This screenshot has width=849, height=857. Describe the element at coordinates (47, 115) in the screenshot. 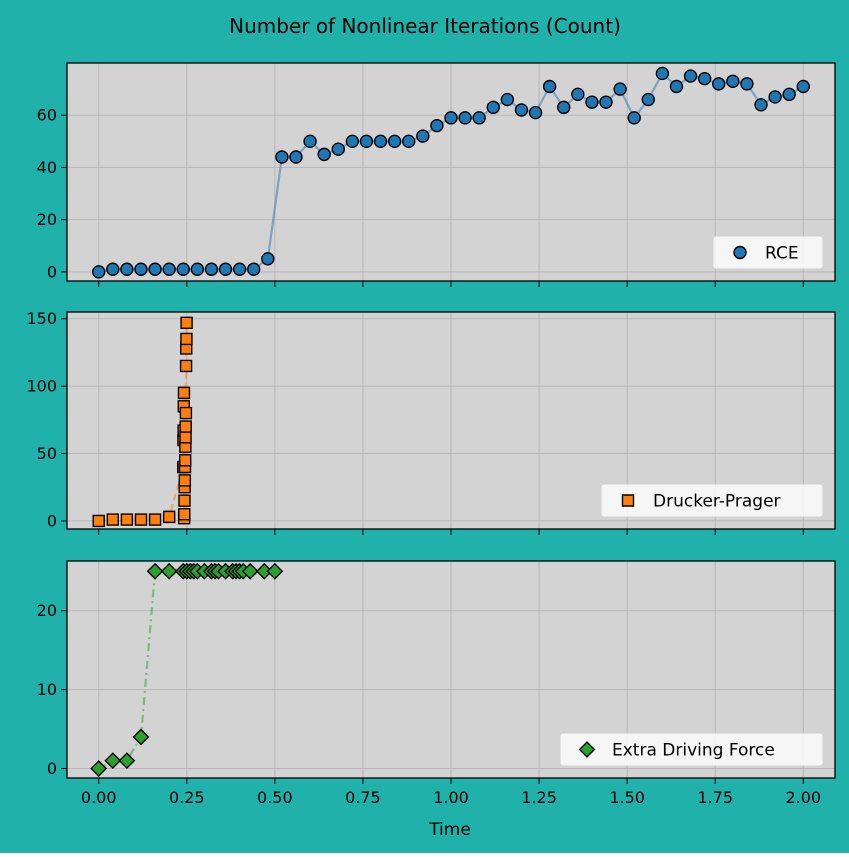

I see `y-tick-label: 60` at that location.